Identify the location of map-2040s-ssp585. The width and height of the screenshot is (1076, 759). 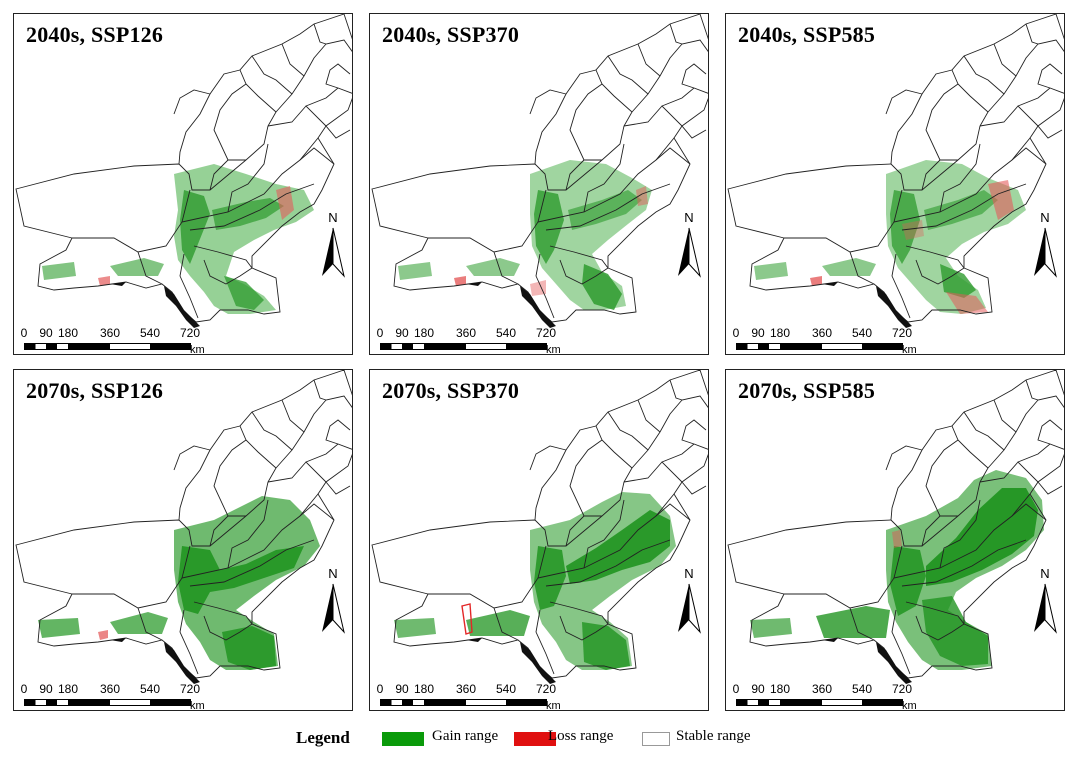
(895, 171).